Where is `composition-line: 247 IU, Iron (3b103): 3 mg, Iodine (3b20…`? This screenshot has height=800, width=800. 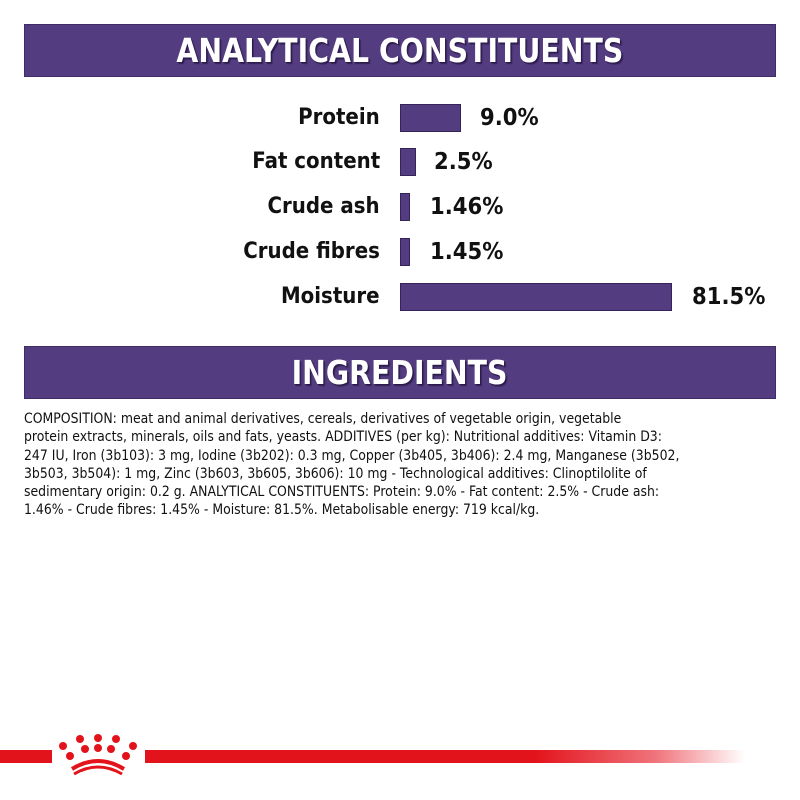
composition-line: 247 IU, Iron (3b103): 3 mg, Iodine (3b20… is located at coordinates (352, 455).